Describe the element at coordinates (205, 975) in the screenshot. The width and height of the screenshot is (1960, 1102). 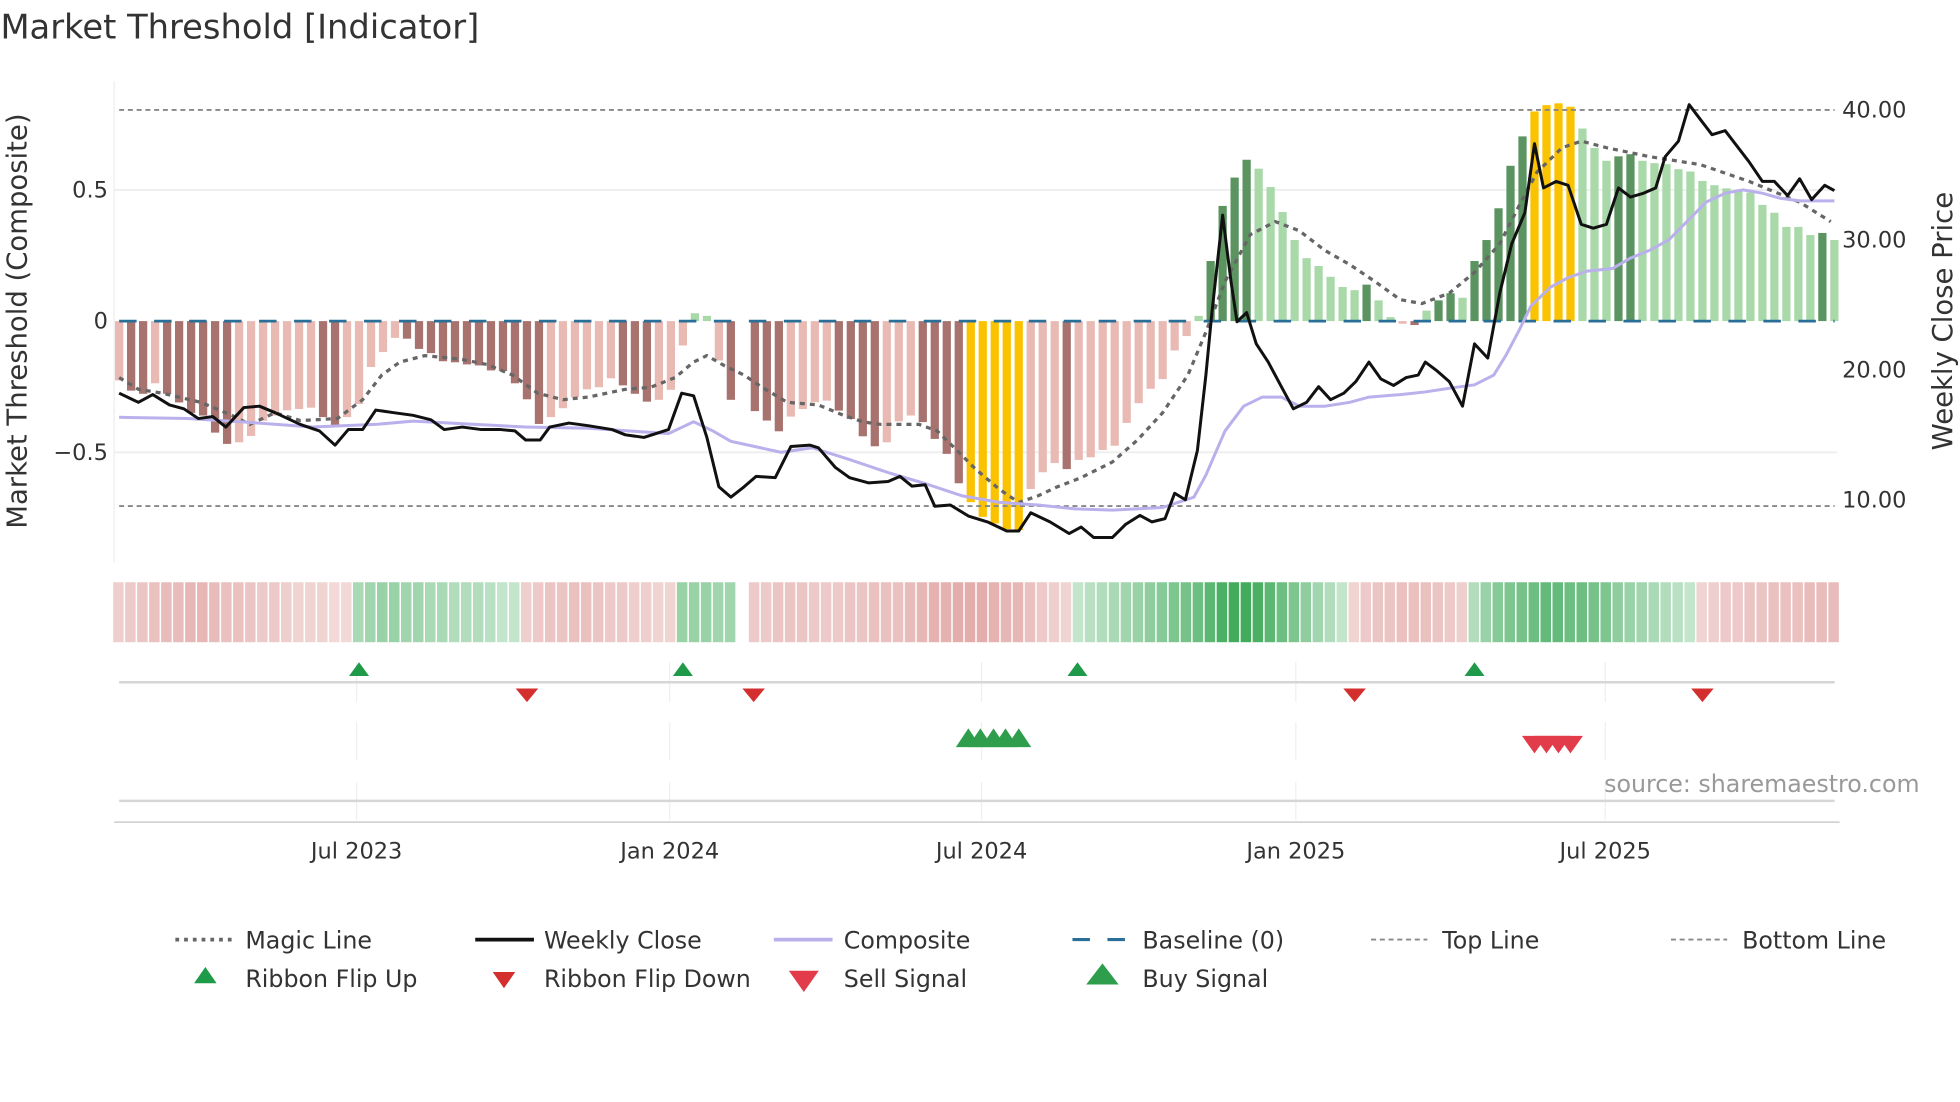
I see `triangle-up-icon` at that location.